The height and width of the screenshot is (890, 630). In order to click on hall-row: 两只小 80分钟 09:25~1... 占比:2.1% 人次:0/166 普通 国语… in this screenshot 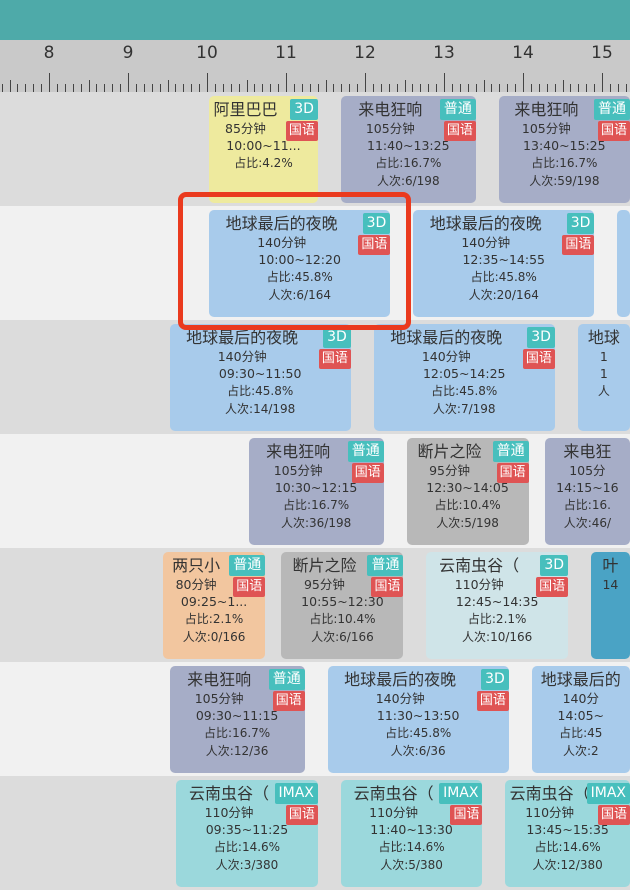, I will do `click(315, 605)`.